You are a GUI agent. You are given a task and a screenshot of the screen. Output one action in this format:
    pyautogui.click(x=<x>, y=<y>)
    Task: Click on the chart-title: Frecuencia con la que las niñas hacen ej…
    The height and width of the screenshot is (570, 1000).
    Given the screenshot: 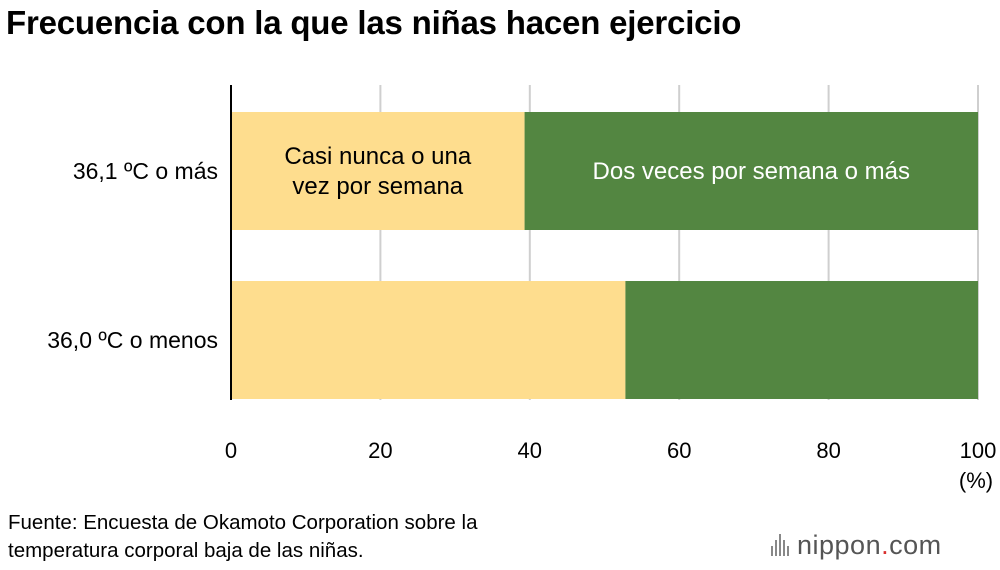 What is the action you would take?
    pyautogui.click(x=374, y=22)
    